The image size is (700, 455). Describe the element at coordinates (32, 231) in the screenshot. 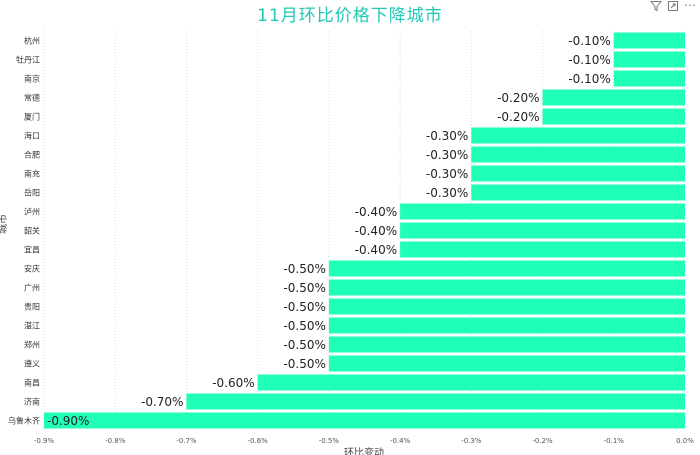

I see `category-label: 韶关` at that location.